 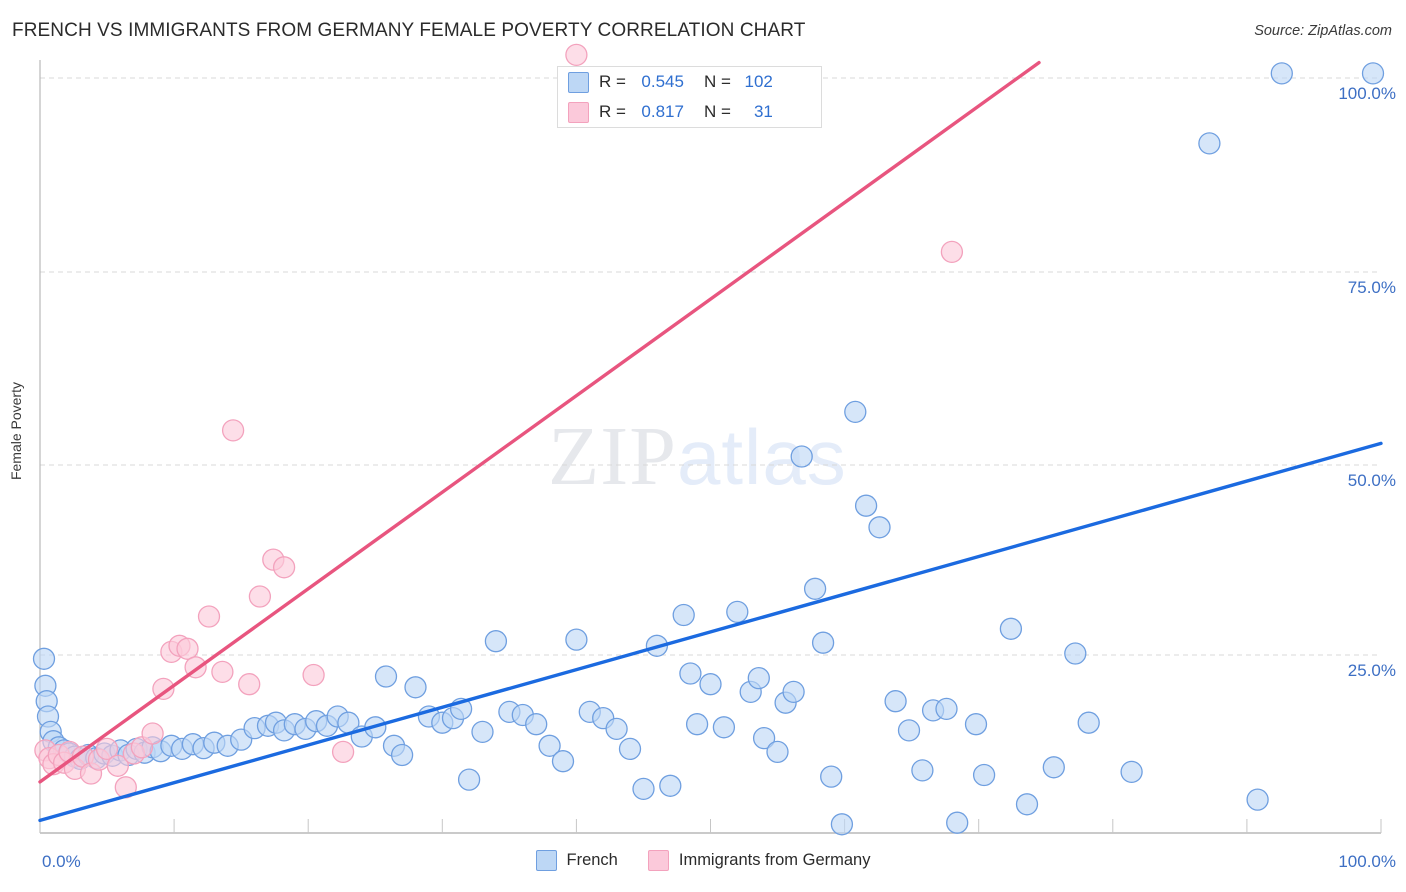 I want to click on series-swatch-french, so click(x=578, y=82).